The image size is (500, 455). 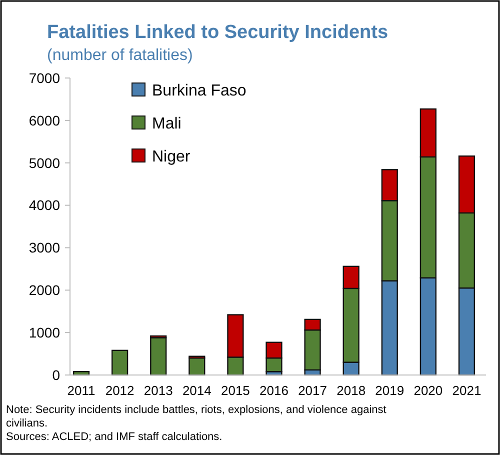 What do you see at coordinates (217, 32) in the screenshot?
I see `chart-title: Fatalities Linked to Security Incidents` at bounding box center [217, 32].